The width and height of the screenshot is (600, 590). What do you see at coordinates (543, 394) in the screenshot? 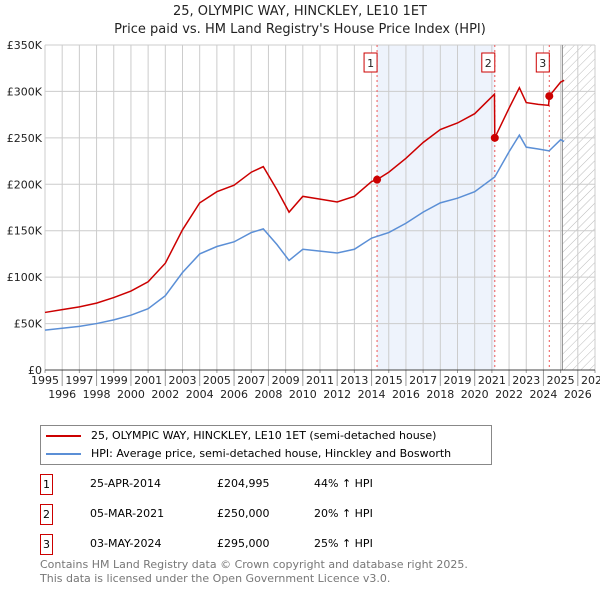
I see `x-tick-label: 2024` at bounding box center [543, 394].